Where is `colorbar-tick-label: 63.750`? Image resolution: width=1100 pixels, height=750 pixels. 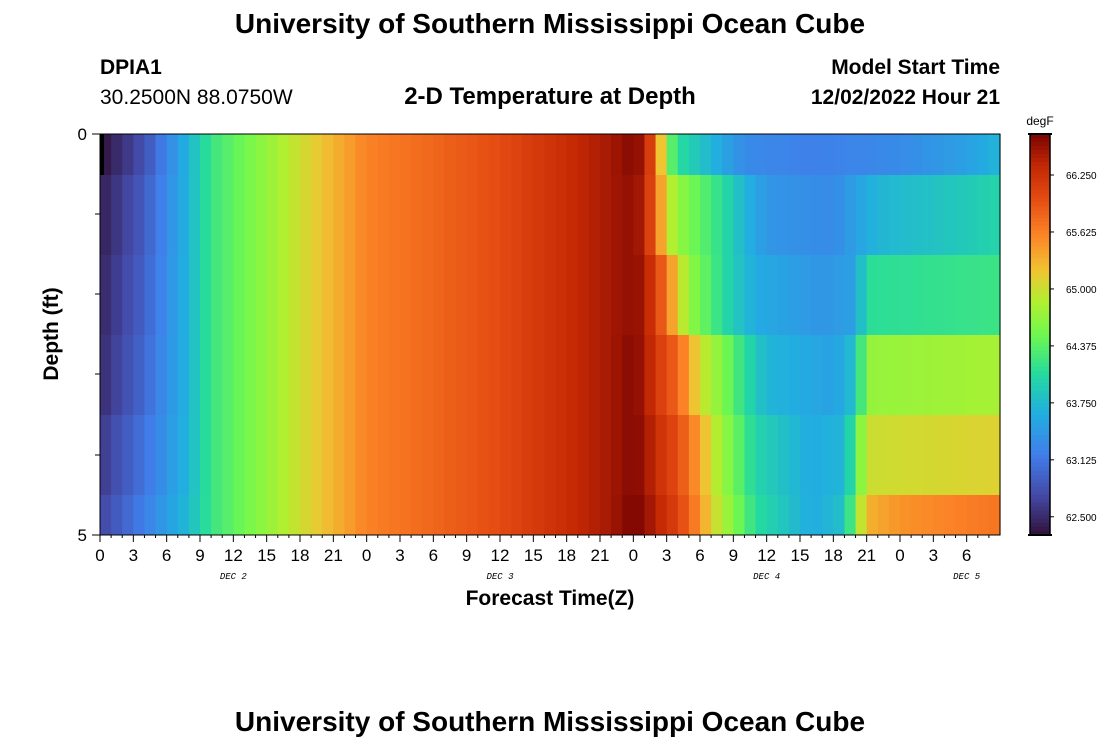 colorbar-tick-label: 63.750 is located at coordinates (1081, 404).